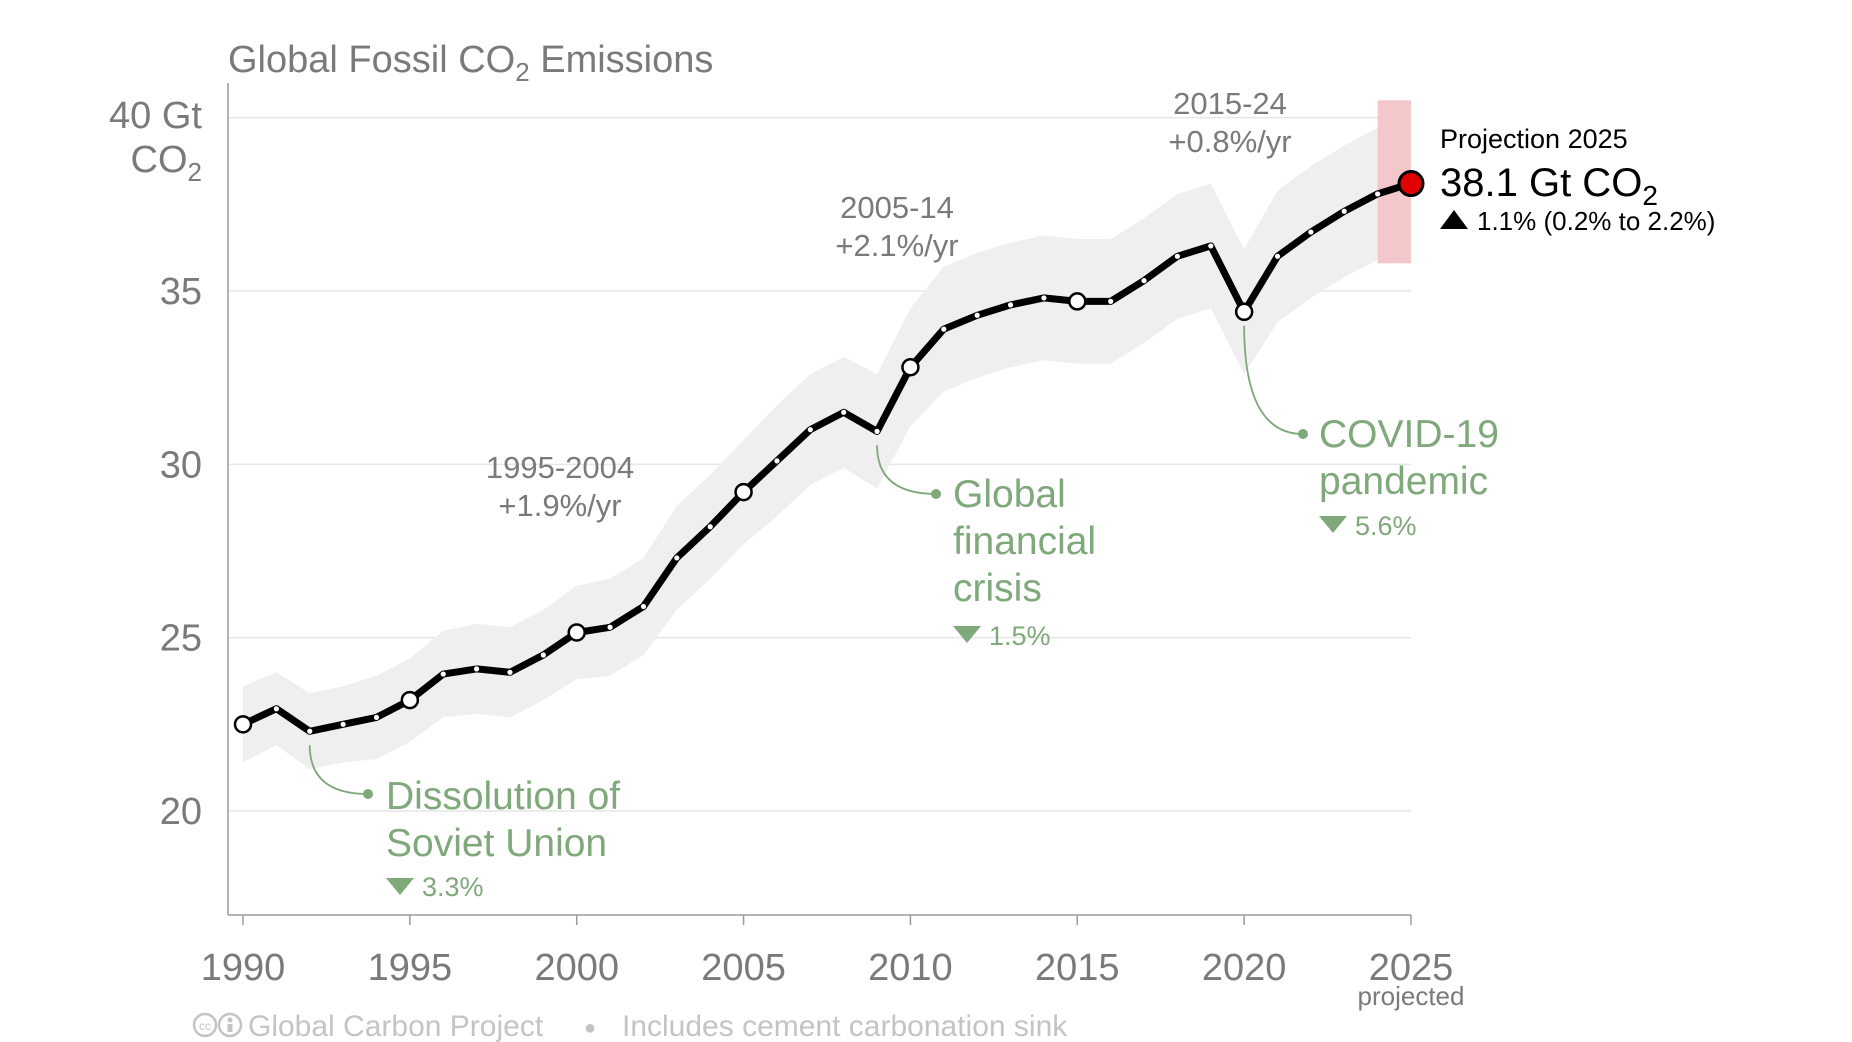 The height and width of the screenshot is (1042, 1852). Describe the element at coordinates (470, 63) in the screenshot. I see `chart-title: Global Fossil CO2 Emissions` at that location.